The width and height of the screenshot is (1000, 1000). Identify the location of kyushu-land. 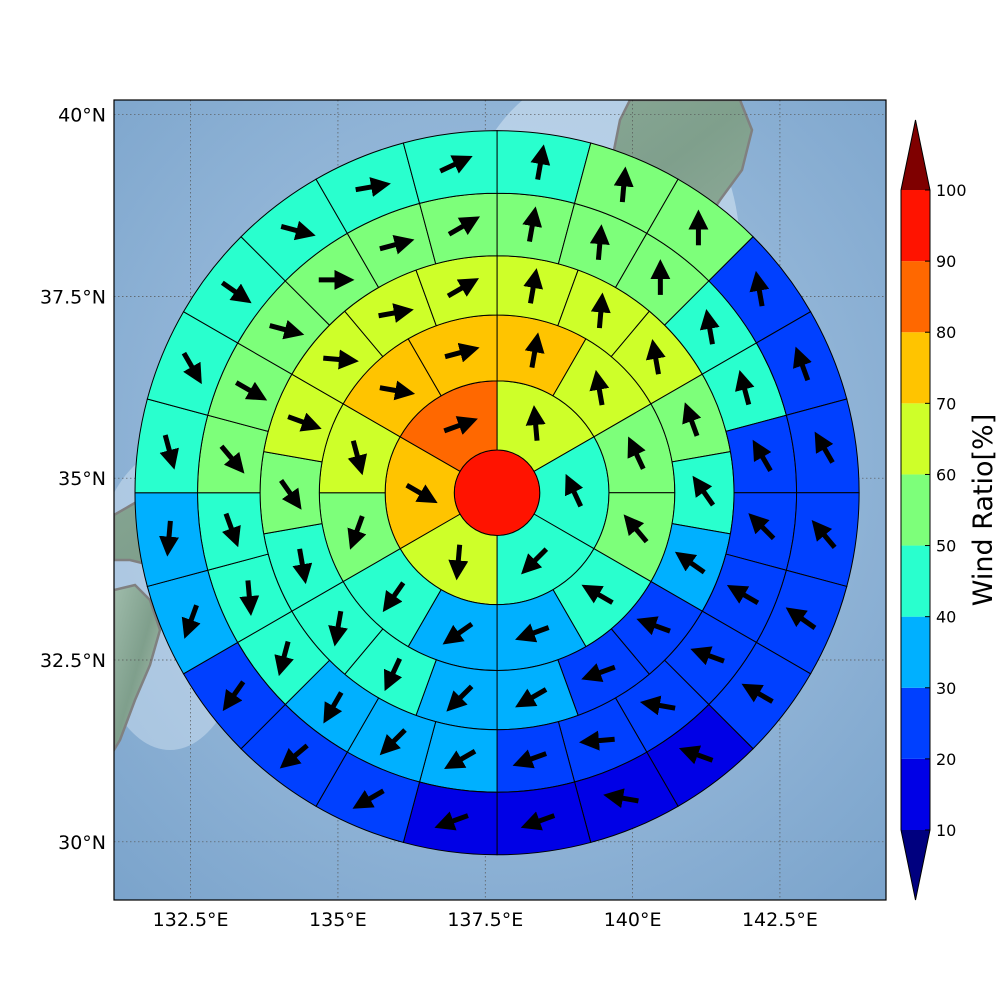
(138, 668).